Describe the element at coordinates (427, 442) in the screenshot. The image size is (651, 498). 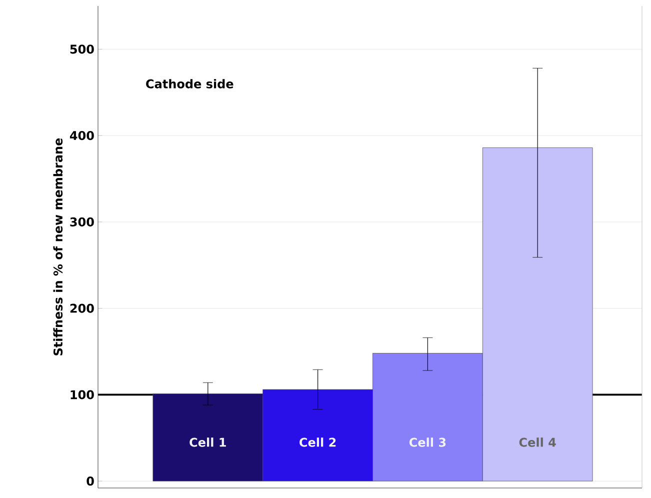
I see `x-tick-label: Cell 3` at that location.